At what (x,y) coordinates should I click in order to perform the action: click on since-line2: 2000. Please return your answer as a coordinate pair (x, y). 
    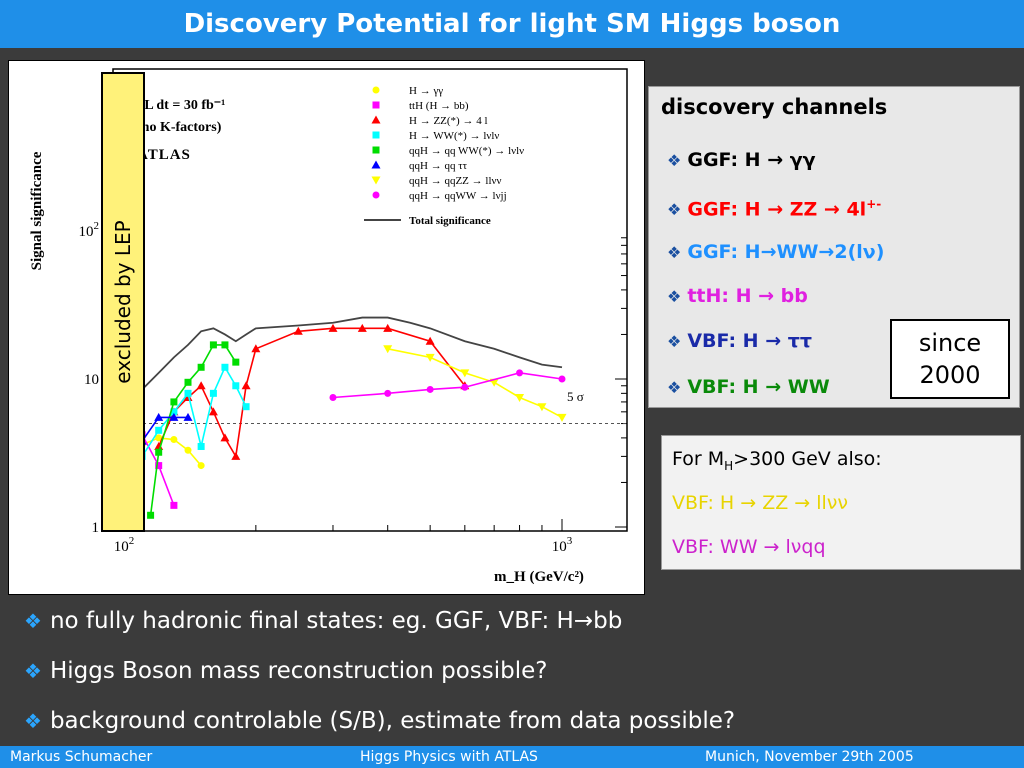
    Looking at the image, I should click on (950, 375).